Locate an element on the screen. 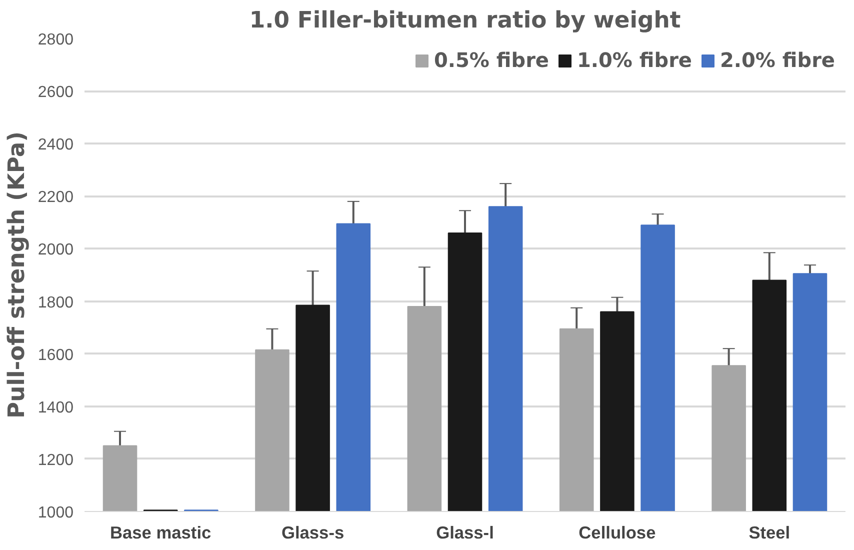 The height and width of the screenshot is (550, 854). y-tick-label: 1600 is located at coordinates (56, 355).